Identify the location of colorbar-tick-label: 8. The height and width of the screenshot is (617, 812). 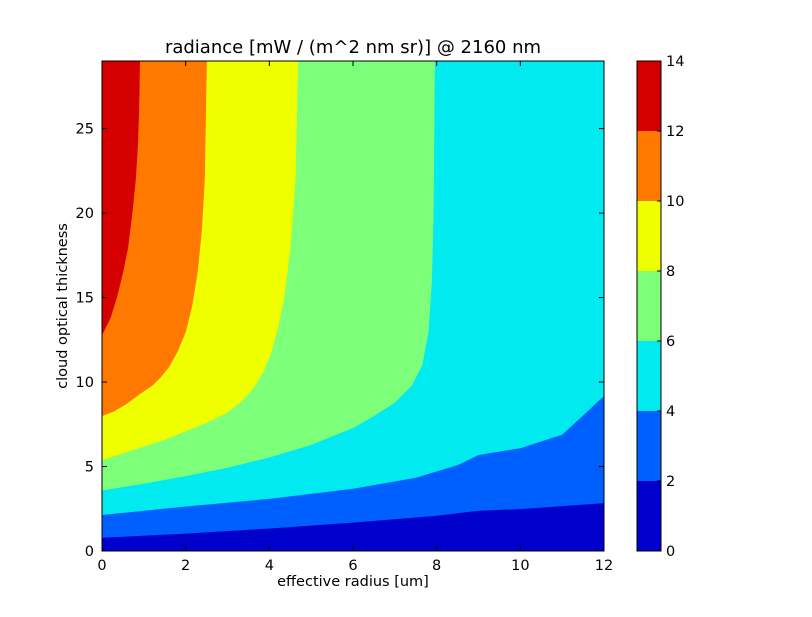
(670, 272).